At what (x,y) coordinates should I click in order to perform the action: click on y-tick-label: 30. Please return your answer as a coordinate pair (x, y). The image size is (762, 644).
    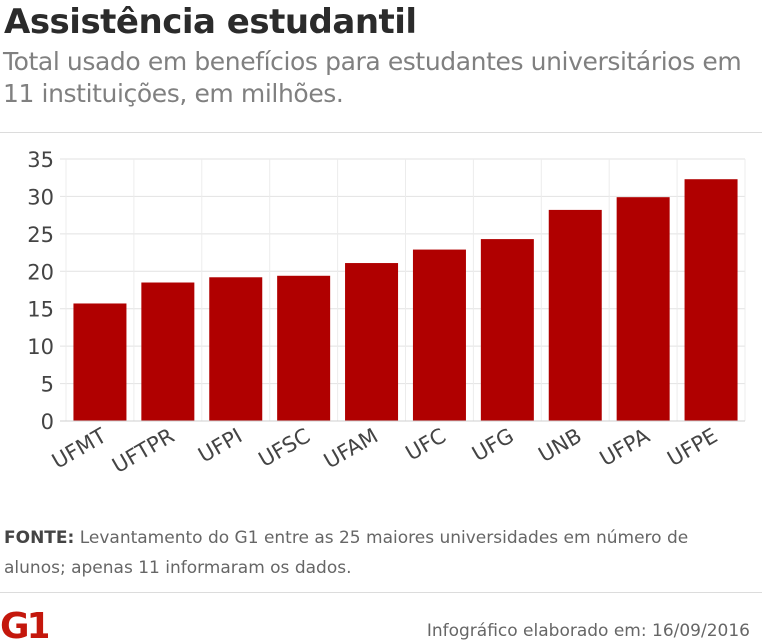
    Looking at the image, I should click on (40, 197).